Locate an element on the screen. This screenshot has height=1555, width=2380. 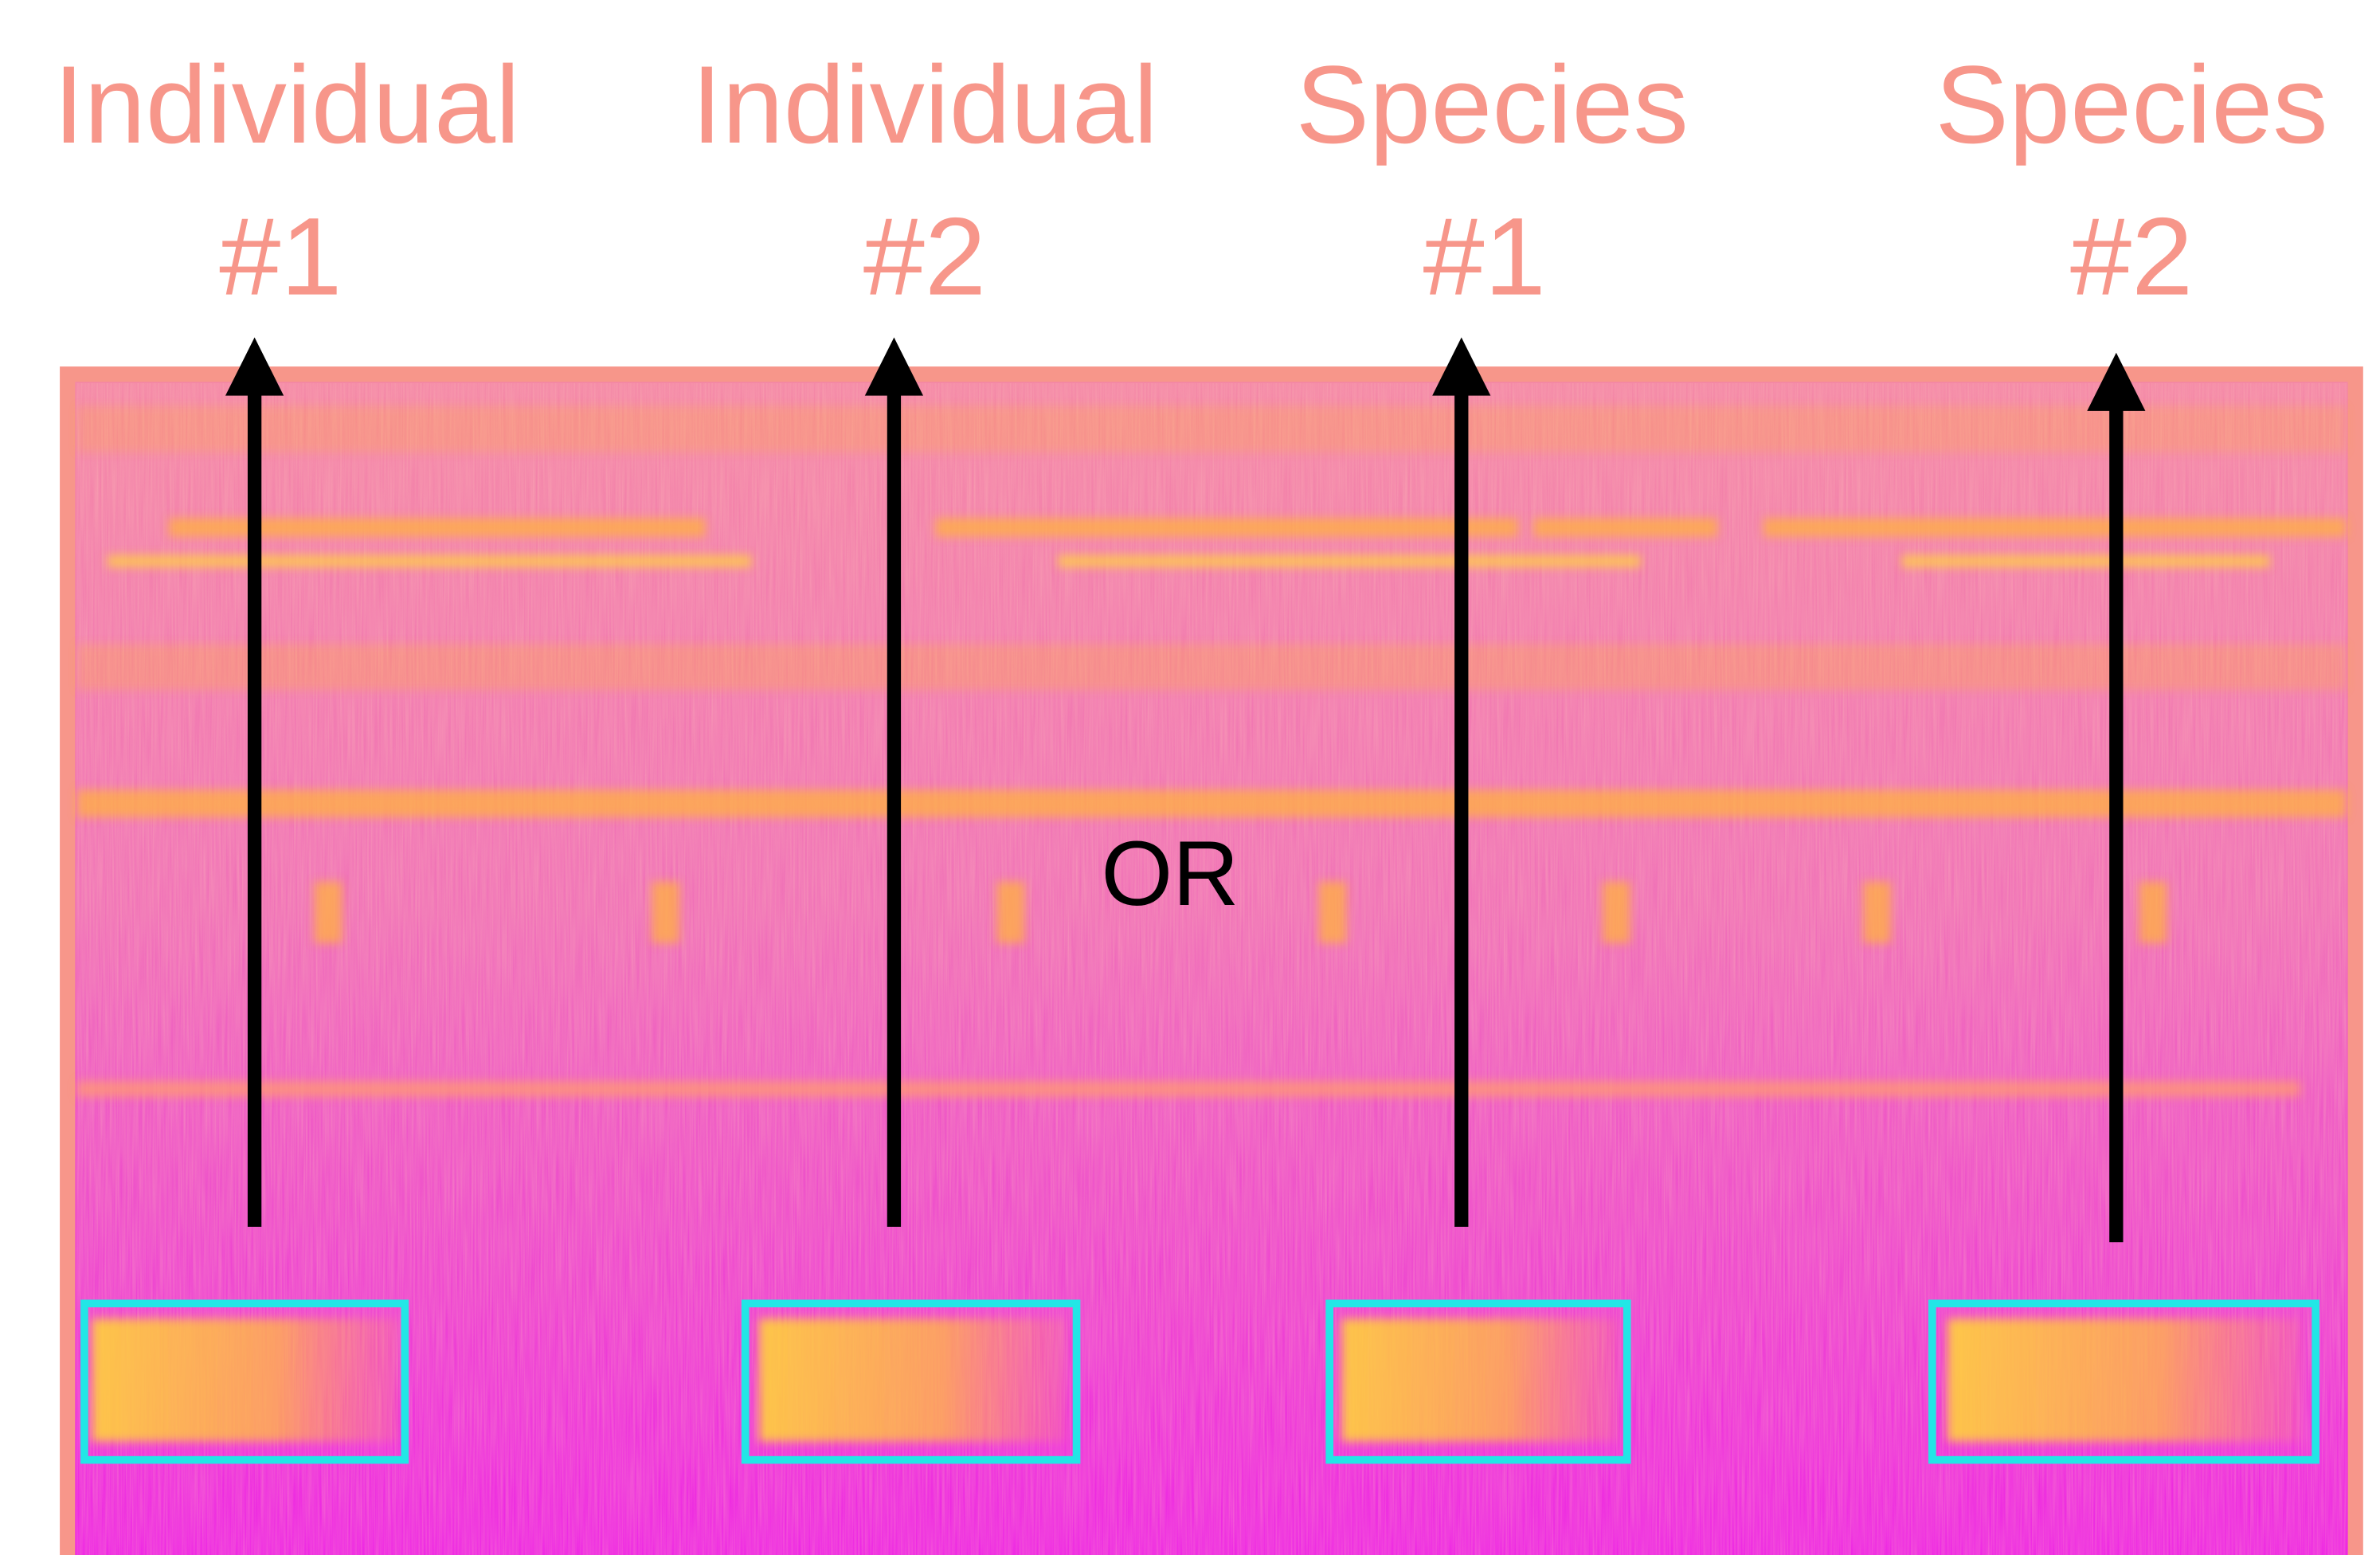
arrow-heads is located at coordinates (1185, 374).